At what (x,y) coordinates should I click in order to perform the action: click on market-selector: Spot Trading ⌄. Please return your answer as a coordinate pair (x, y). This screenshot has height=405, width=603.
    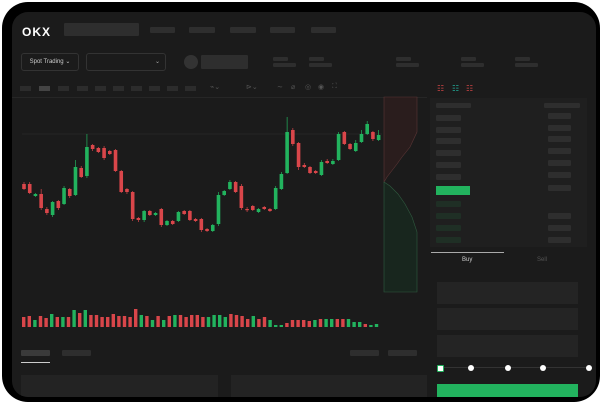
    Looking at the image, I should click on (50, 62).